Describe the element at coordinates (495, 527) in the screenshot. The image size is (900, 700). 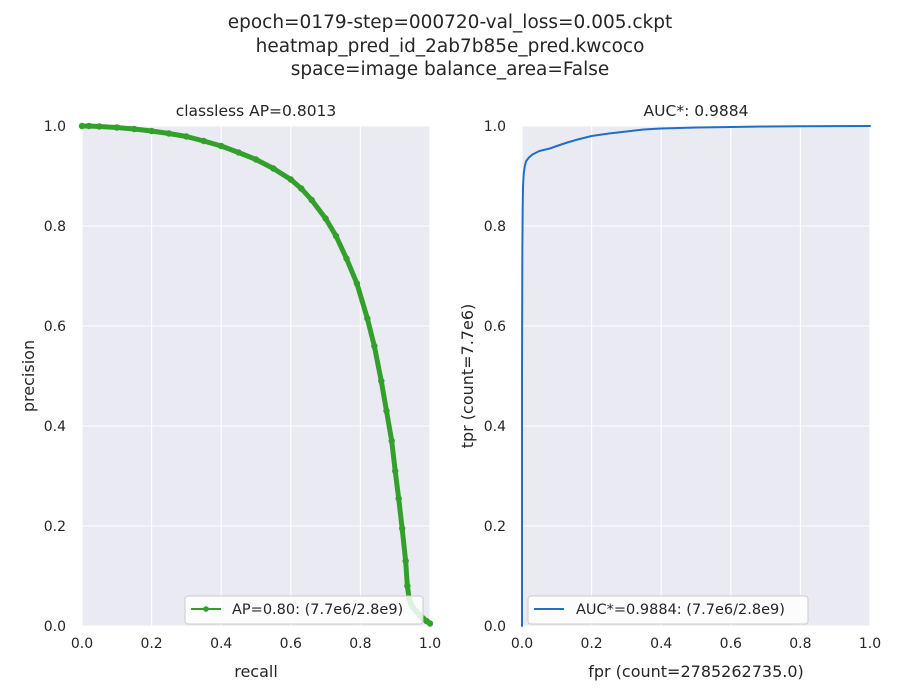
I see `roc-y-tick-label: 0.2` at that location.